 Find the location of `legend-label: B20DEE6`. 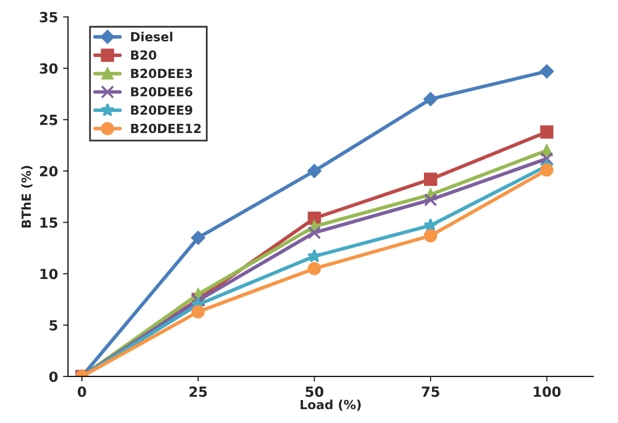

legend-label: B20DEE6 is located at coordinates (161, 91).